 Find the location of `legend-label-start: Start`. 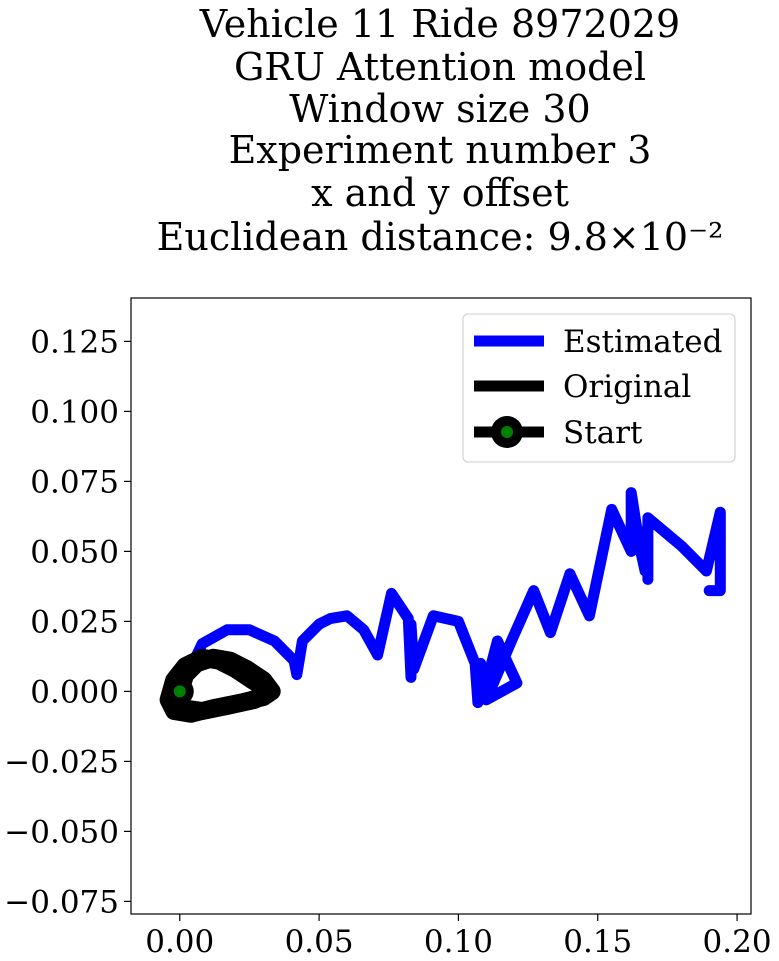

legend-label-start: Start is located at coordinates (603, 433).